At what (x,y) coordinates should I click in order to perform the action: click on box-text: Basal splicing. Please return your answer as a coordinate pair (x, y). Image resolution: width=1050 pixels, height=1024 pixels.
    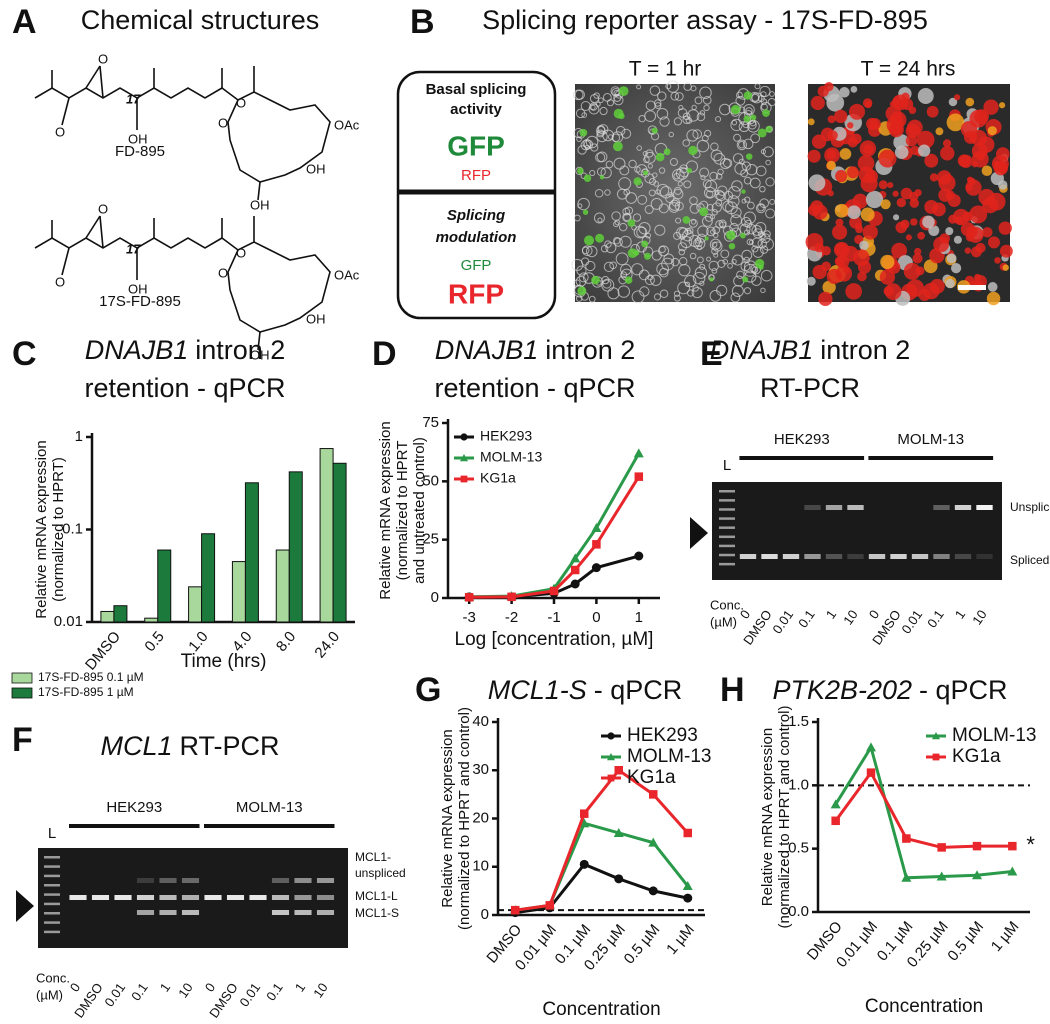
    Looking at the image, I should click on (476, 89).